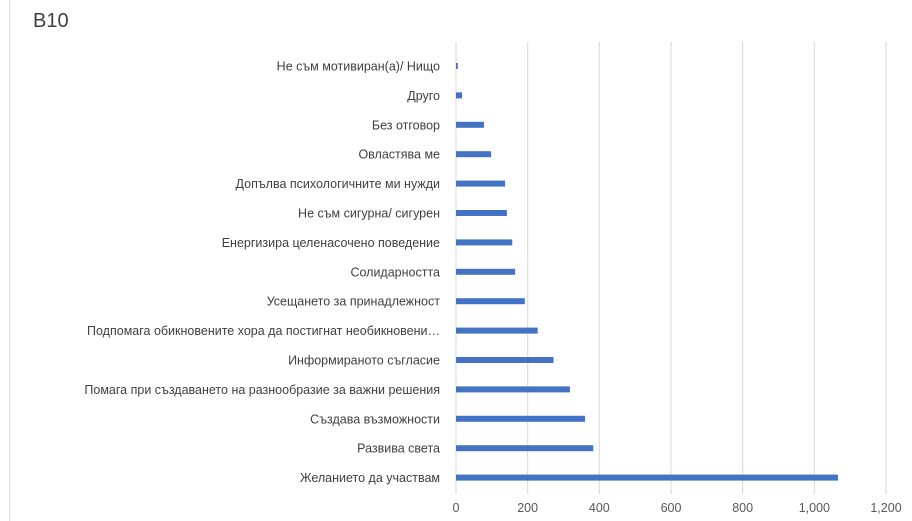 The image size is (912, 521). I want to click on category-label: Развива света, so click(398, 449).